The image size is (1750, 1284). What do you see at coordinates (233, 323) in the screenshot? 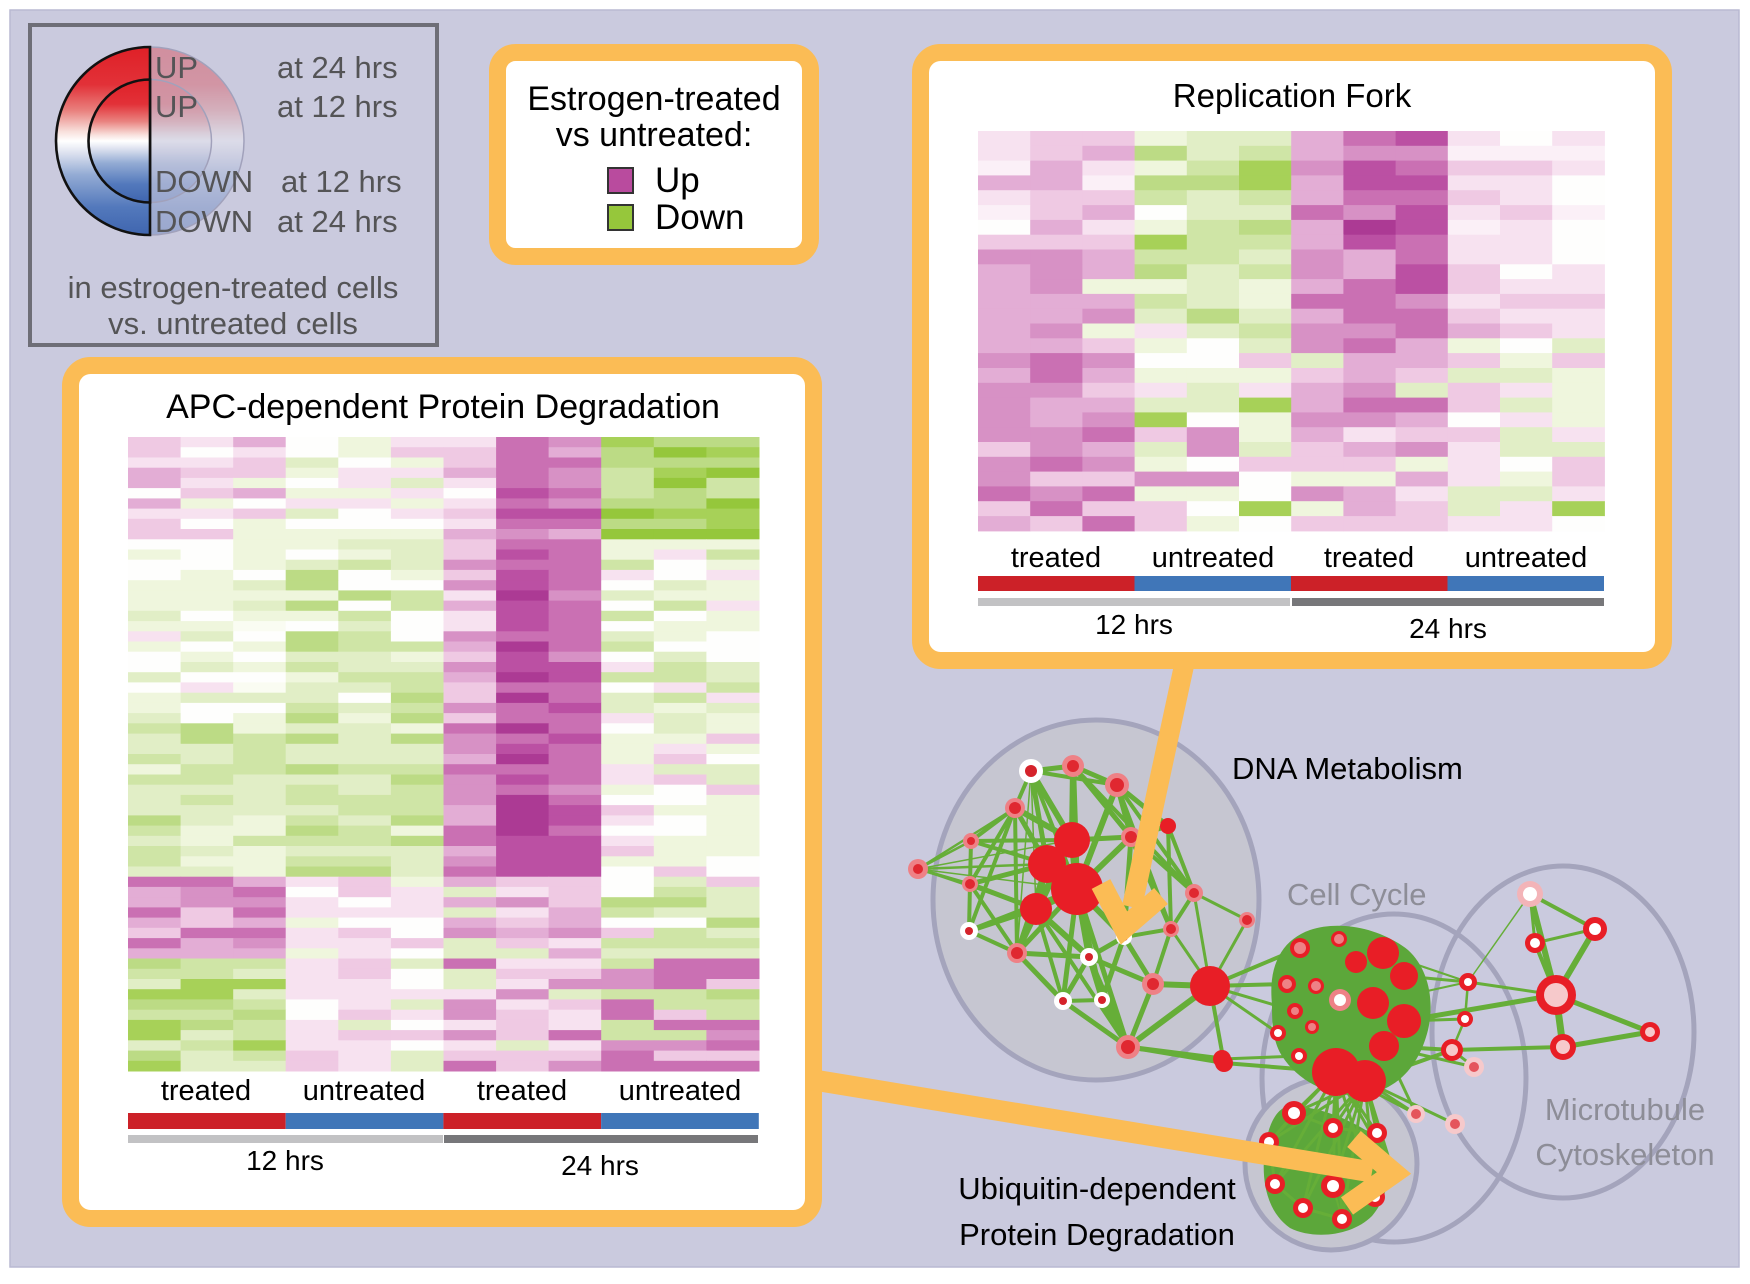
I see `svg-text: vs. untreated cells` at bounding box center [233, 323].